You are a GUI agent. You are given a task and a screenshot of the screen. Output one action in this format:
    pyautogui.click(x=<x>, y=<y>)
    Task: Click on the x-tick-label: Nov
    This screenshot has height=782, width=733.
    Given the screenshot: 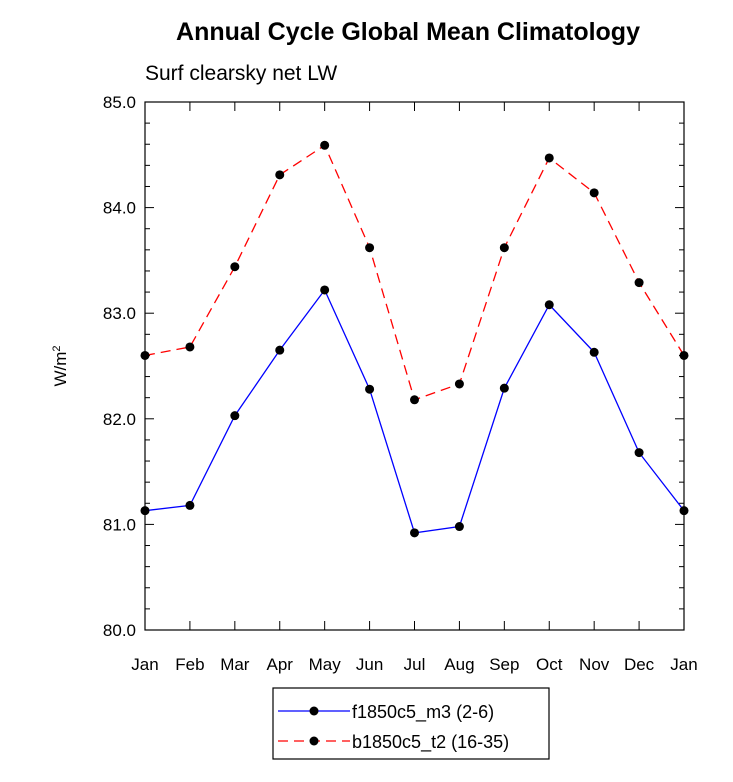 What is the action you would take?
    pyautogui.click(x=594, y=664)
    